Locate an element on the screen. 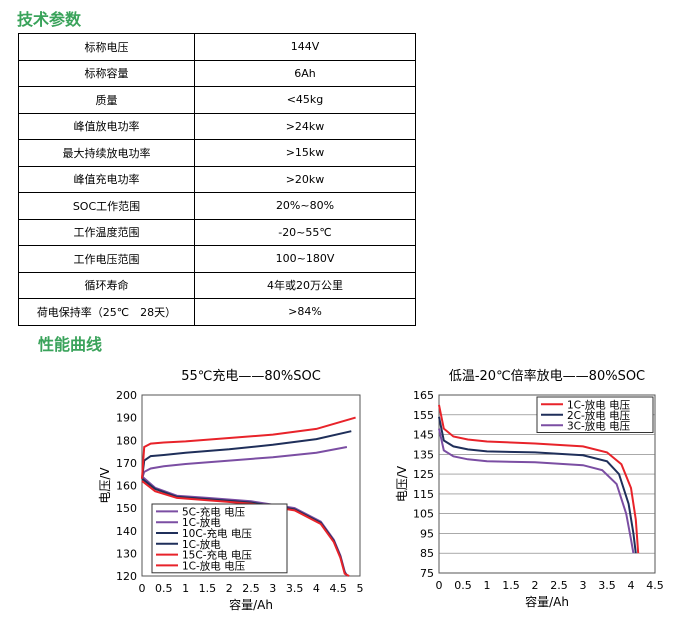 The image size is (681, 630). param-value: 144V is located at coordinates (305, 47).